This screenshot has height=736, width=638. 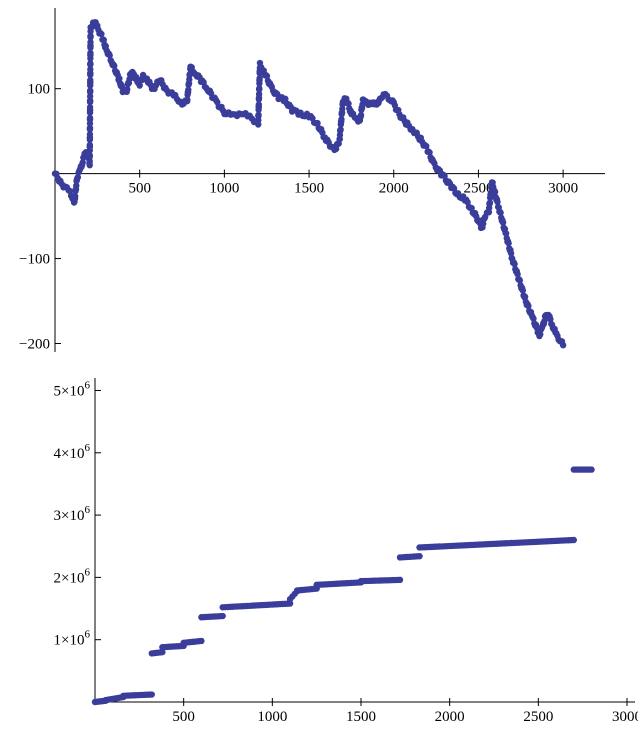 What do you see at coordinates (183, 717) in the screenshot?
I see `bottom-x-tick-label: 500` at bounding box center [183, 717].